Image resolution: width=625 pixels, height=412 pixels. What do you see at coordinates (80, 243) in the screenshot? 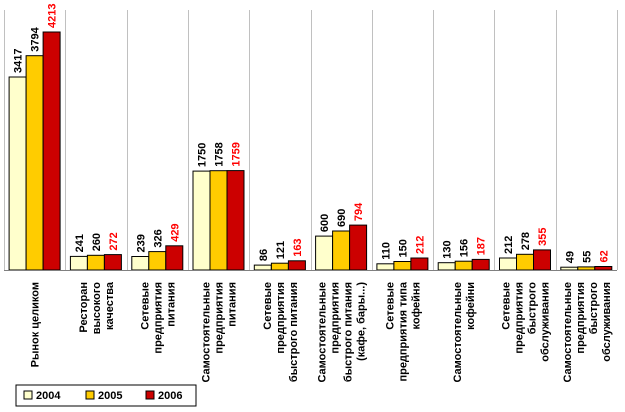
I see `data-label: 241` at bounding box center [80, 243].